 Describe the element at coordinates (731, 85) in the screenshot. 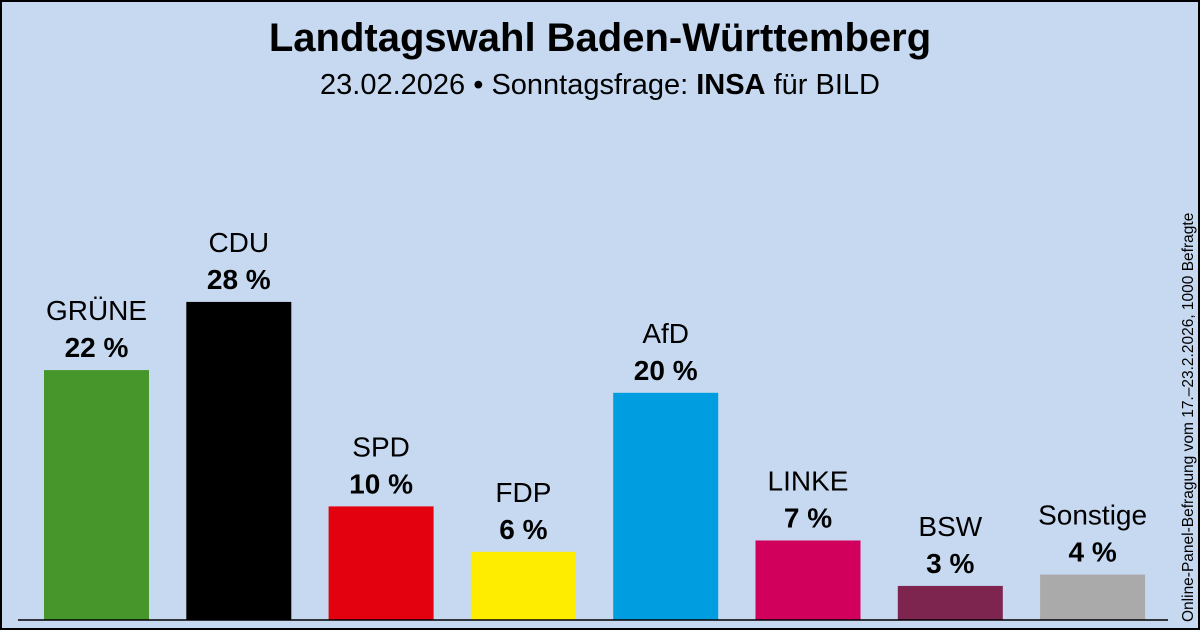

I see `poll-institute: INSA` at that location.